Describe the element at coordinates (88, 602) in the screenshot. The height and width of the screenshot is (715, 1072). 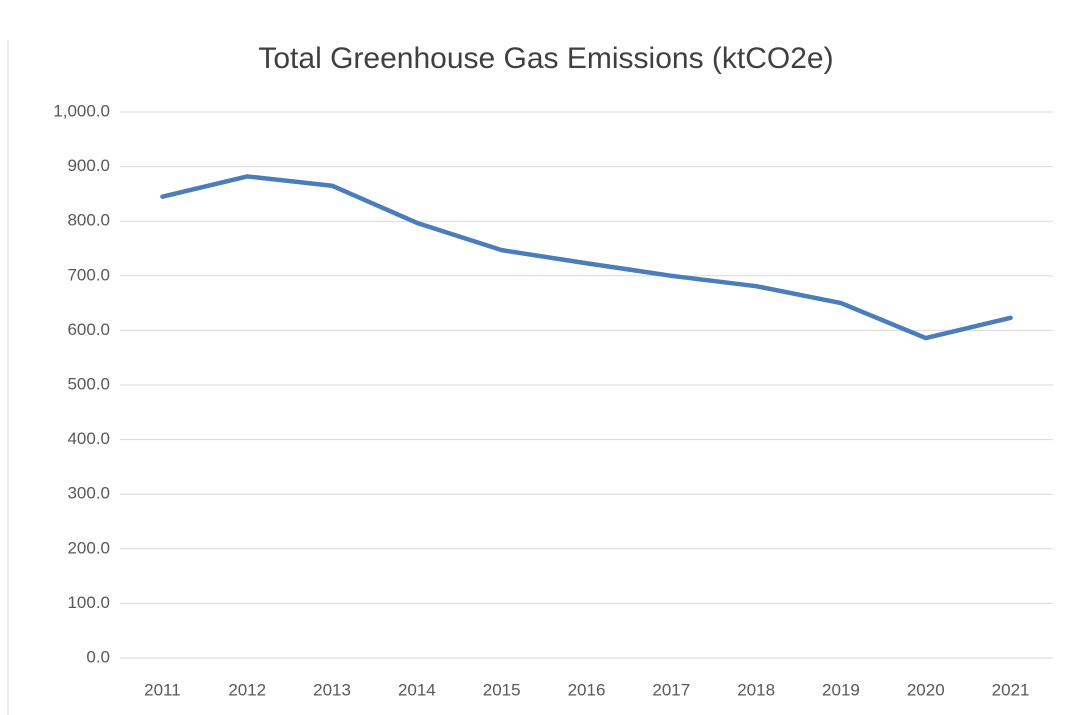
I see `y-tick-label: 100.0` at that location.